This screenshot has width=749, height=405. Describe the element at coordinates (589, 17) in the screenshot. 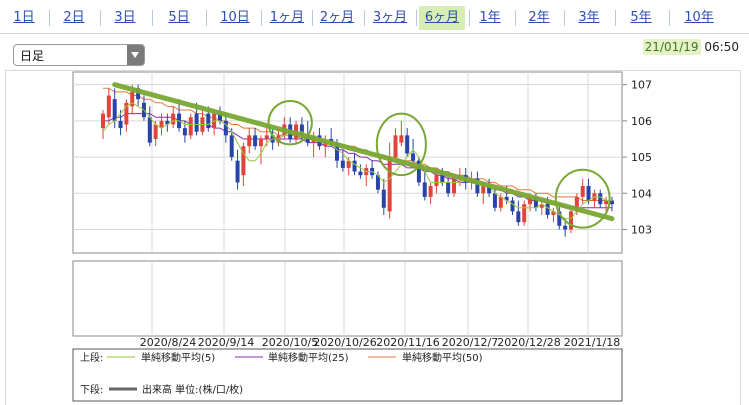

I see `tab-12: 3年` at that location.